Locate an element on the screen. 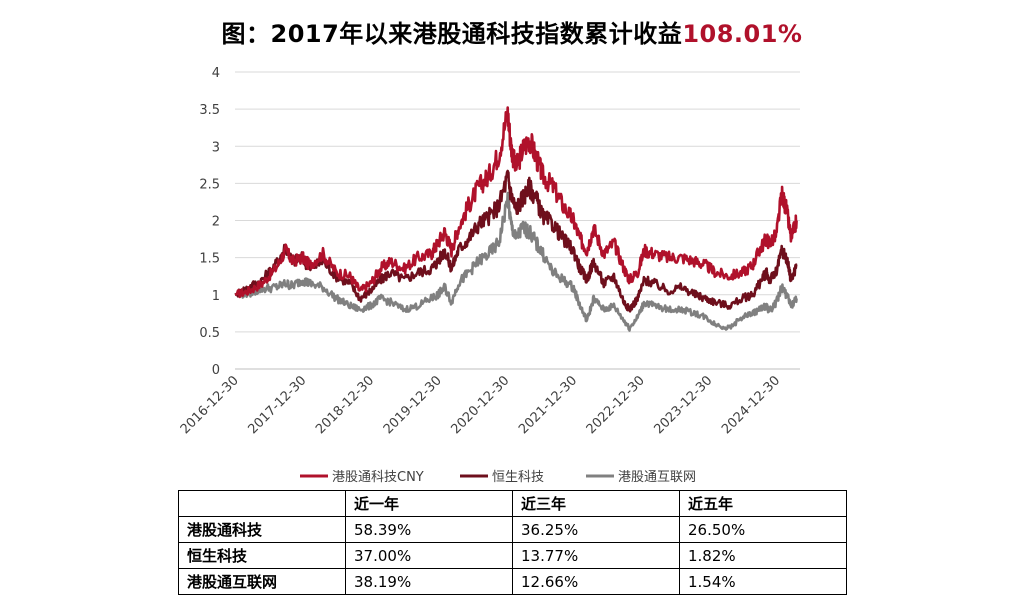 This screenshot has height=608, width=1024. y-tick-label: 1 is located at coordinates (216, 296).